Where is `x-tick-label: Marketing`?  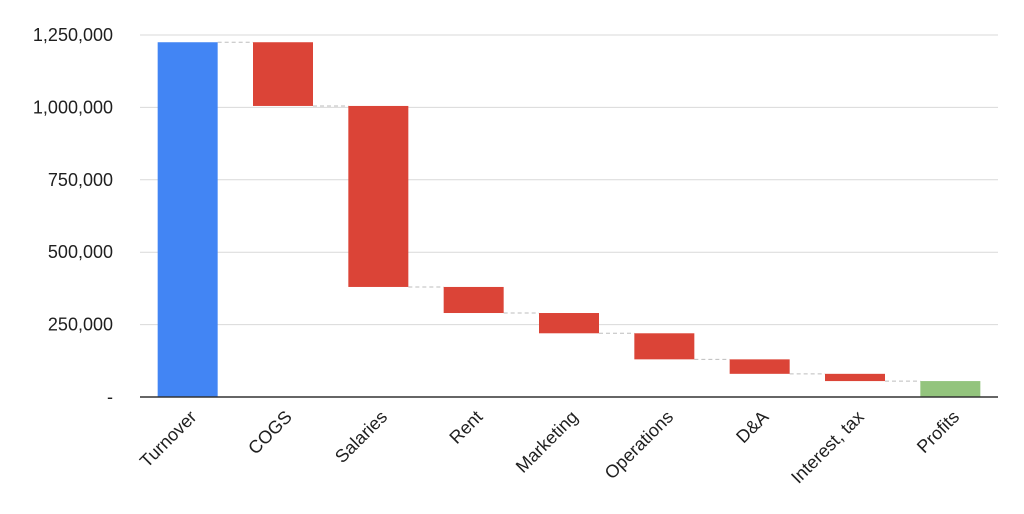 x-tick-label: Marketing is located at coordinates (547, 442).